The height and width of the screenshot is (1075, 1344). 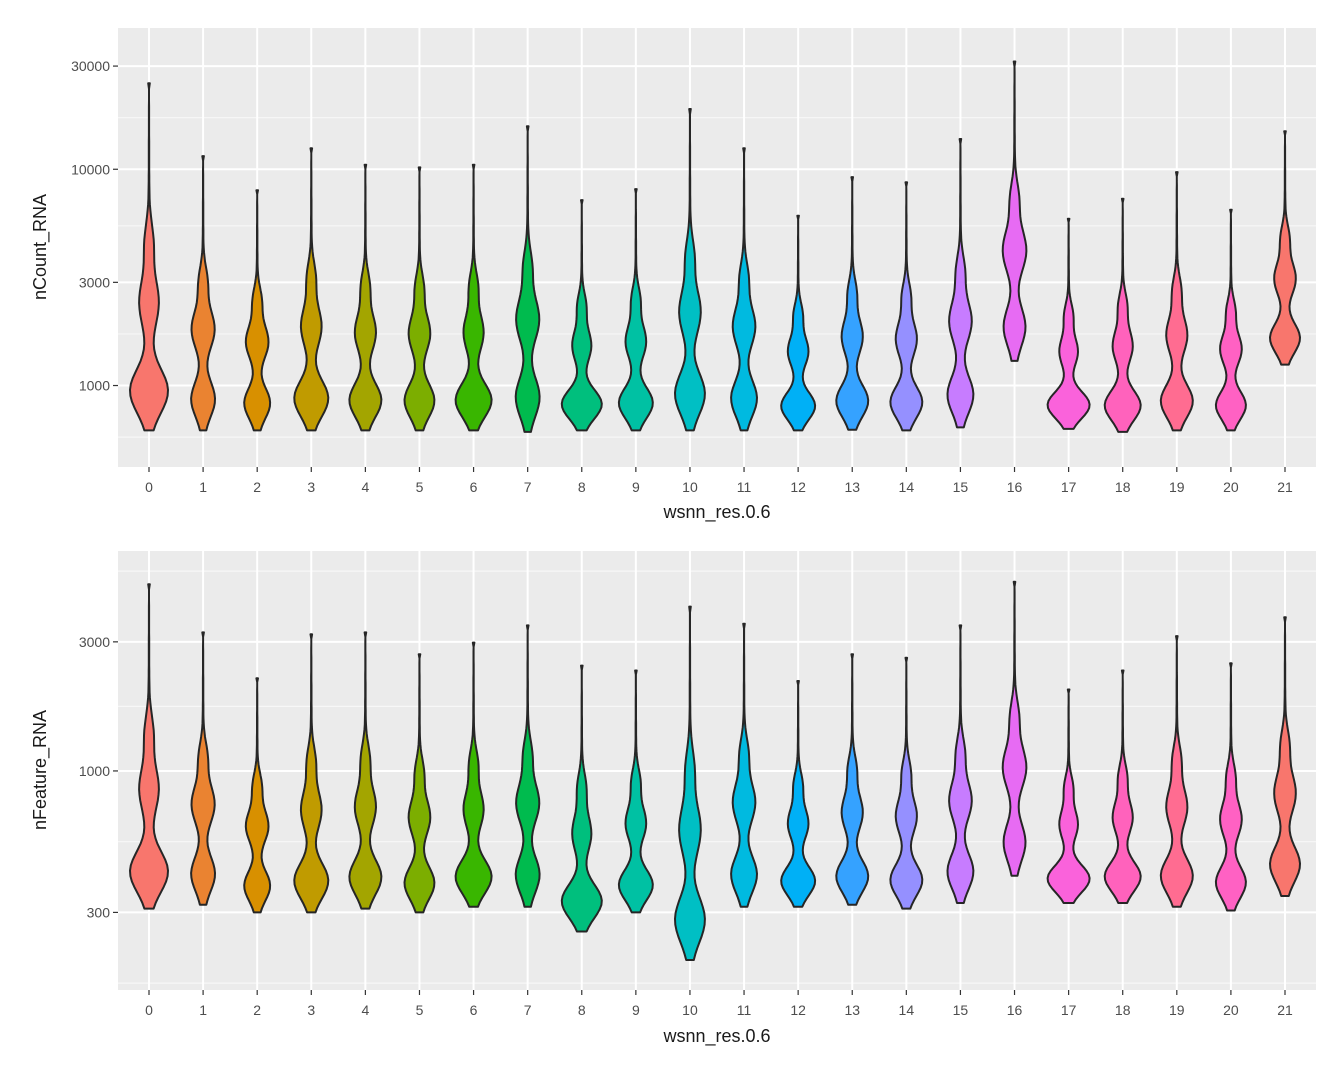 What do you see at coordinates (90, 66) in the screenshot?
I see `y-tick-label: 30000` at bounding box center [90, 66].